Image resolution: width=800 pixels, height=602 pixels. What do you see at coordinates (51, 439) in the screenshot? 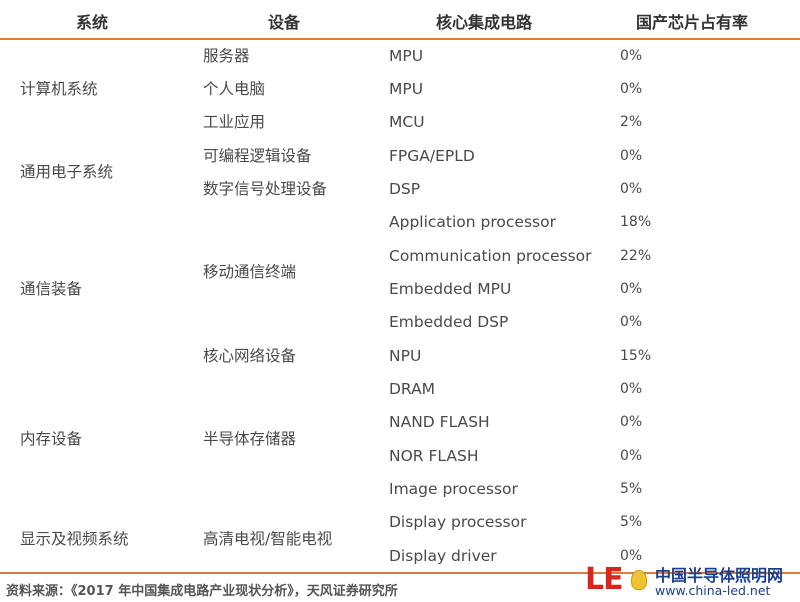
I see `system-memory: 内存设备` at bounding box center [51, 439].